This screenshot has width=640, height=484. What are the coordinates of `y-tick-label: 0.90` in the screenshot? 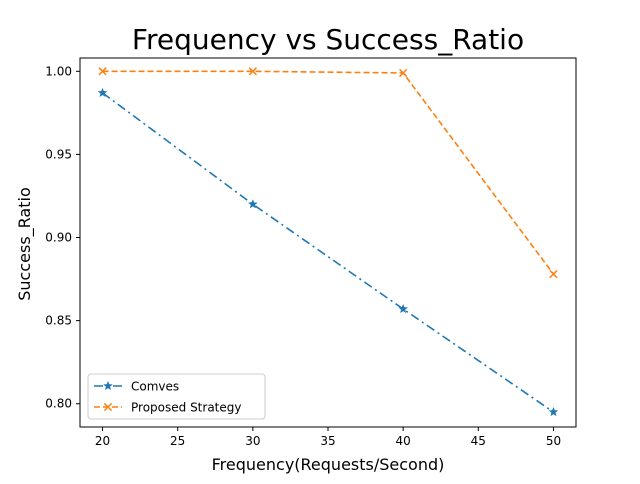 It's located at (58, 238).